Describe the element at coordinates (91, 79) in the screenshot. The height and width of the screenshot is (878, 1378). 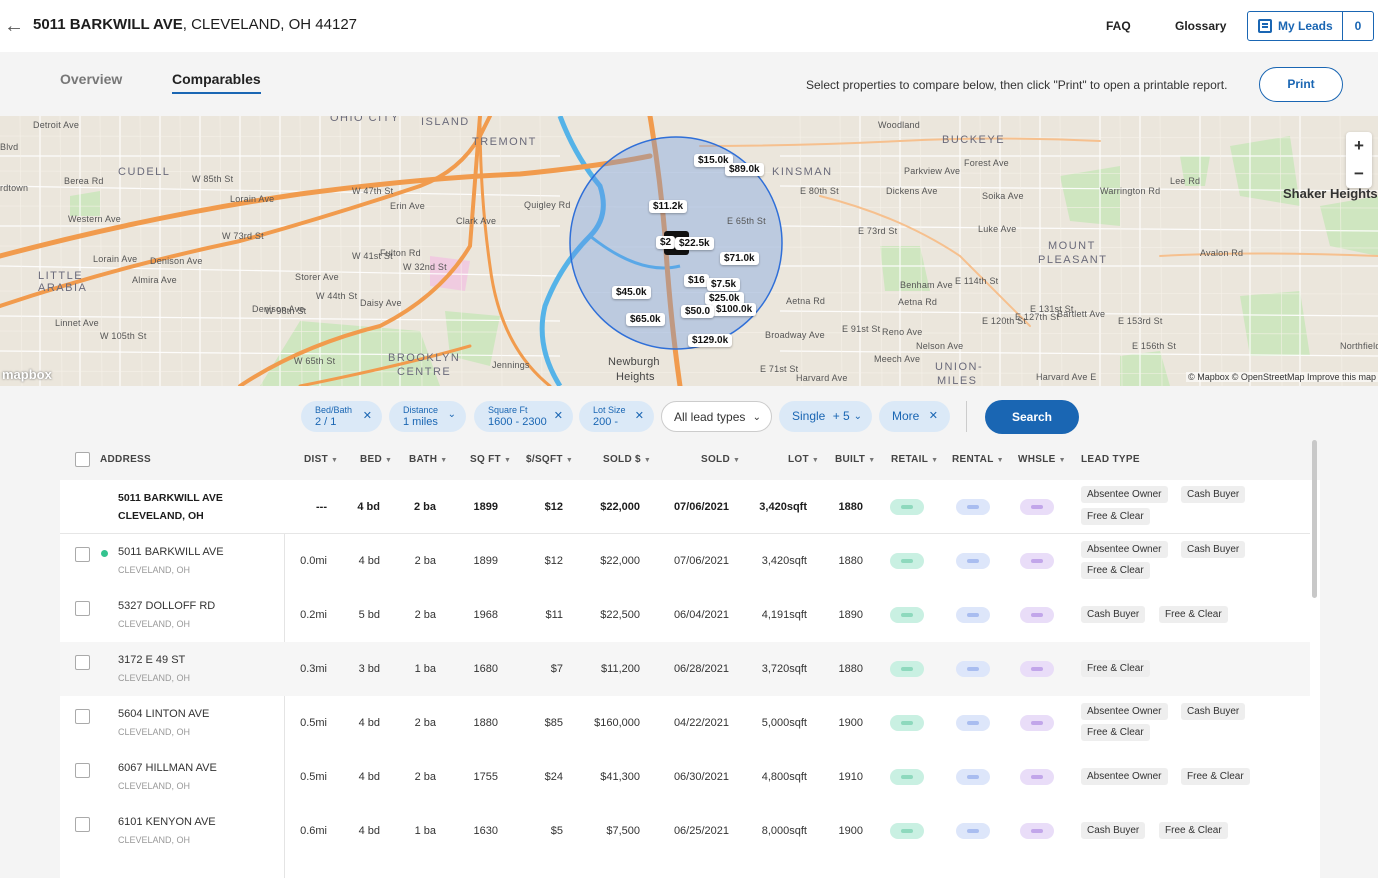
I see `tab-overview: Overview` at that location.